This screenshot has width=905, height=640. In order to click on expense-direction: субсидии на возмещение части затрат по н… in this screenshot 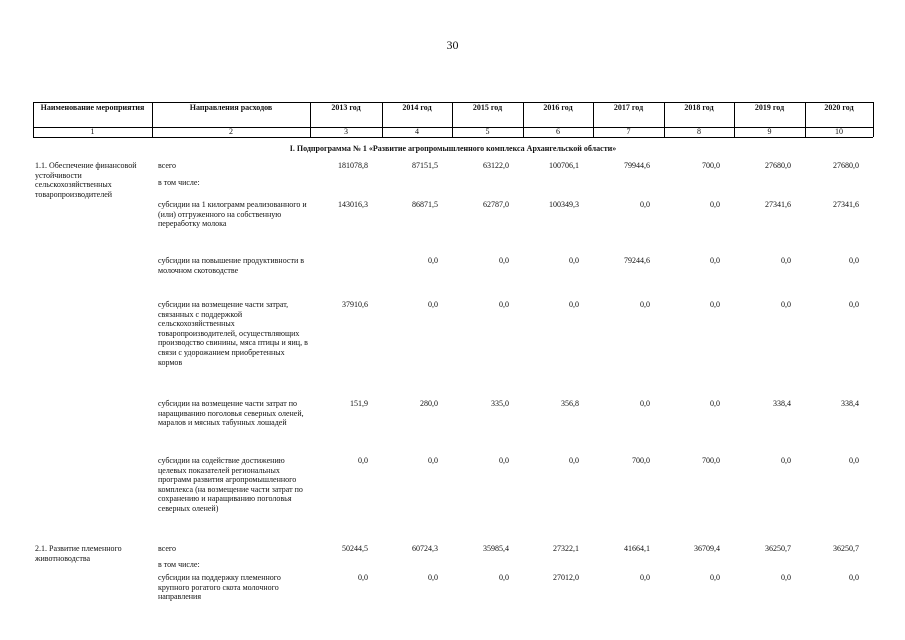, I will do `click(231, 413)`.